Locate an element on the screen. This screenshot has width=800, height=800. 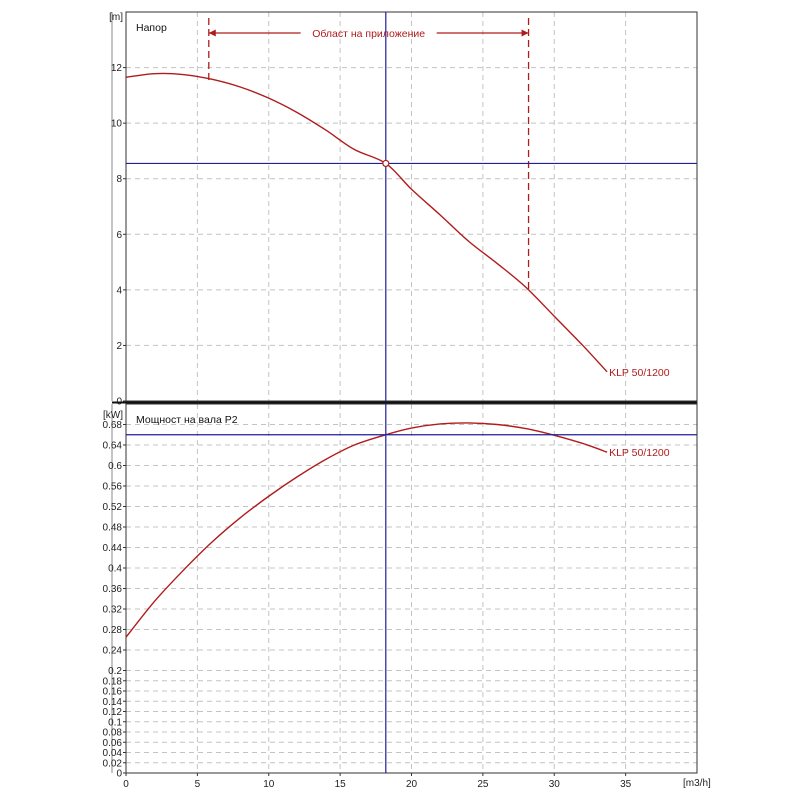
y-tick-label: 4 is located at coordinates (119, 290).